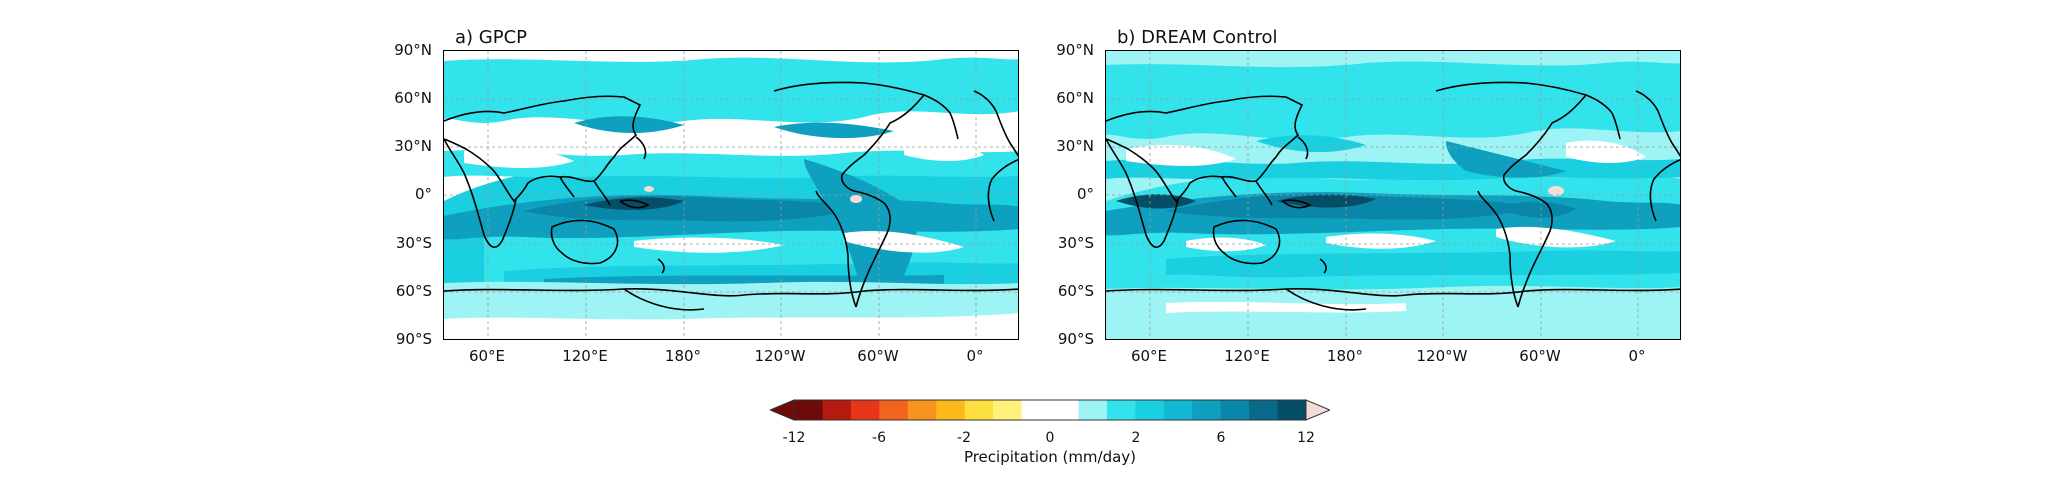  I want to click on colorbar-tick: 2, so click(1136, 438).